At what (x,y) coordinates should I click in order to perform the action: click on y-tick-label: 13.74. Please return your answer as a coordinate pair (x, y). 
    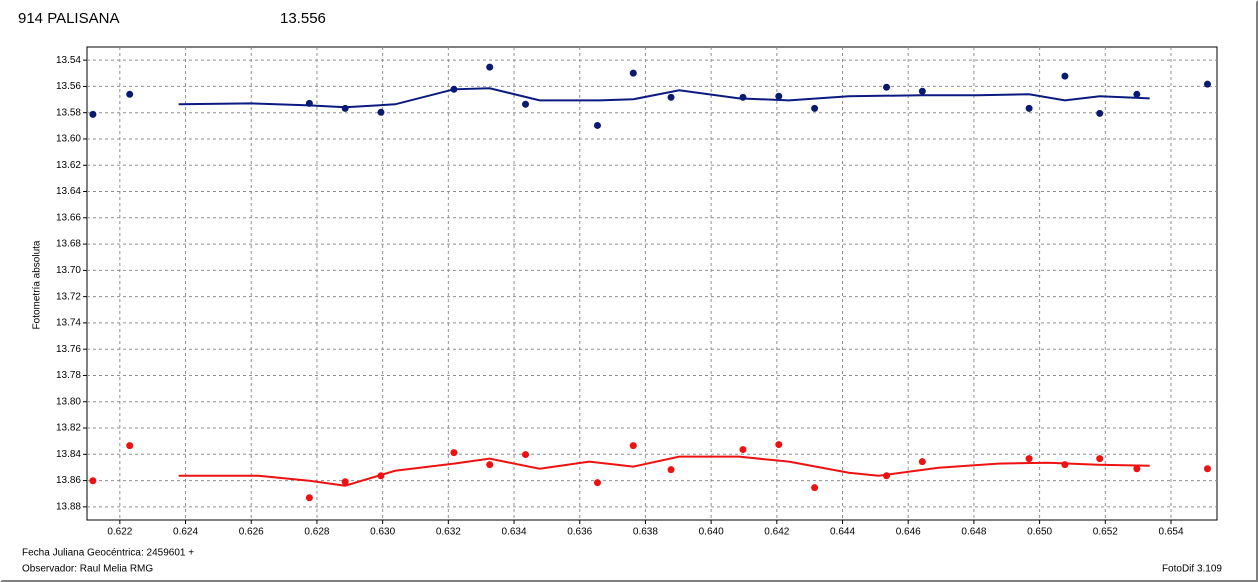
    Looking at the image, I should click on (68, 323).